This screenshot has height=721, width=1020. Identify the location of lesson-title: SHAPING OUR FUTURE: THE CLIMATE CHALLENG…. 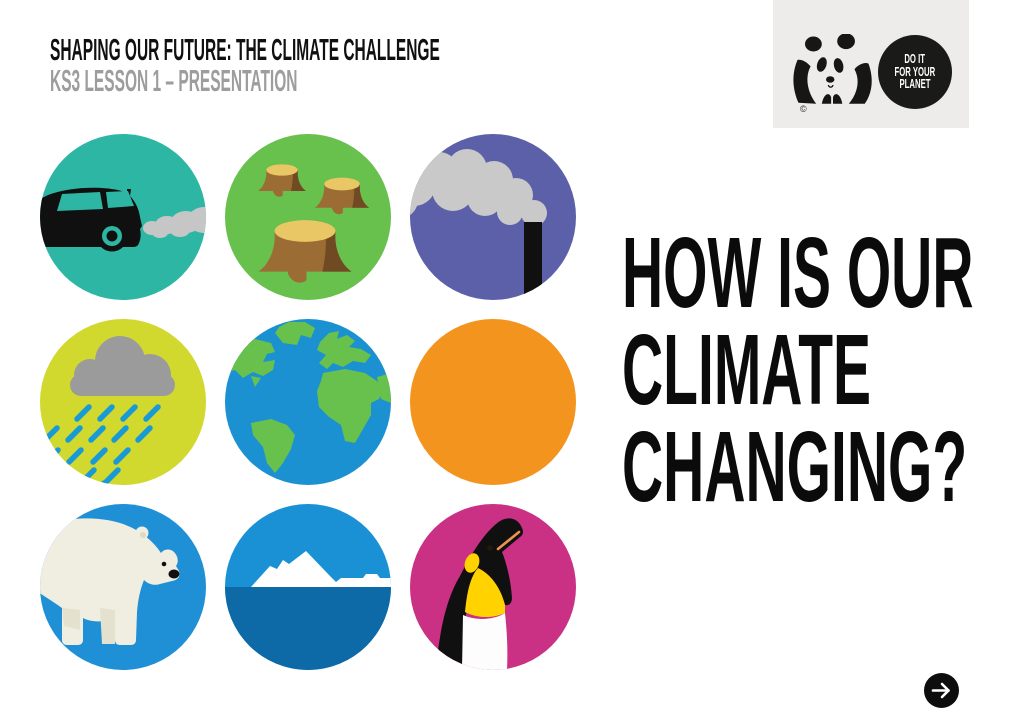
(245, 49).